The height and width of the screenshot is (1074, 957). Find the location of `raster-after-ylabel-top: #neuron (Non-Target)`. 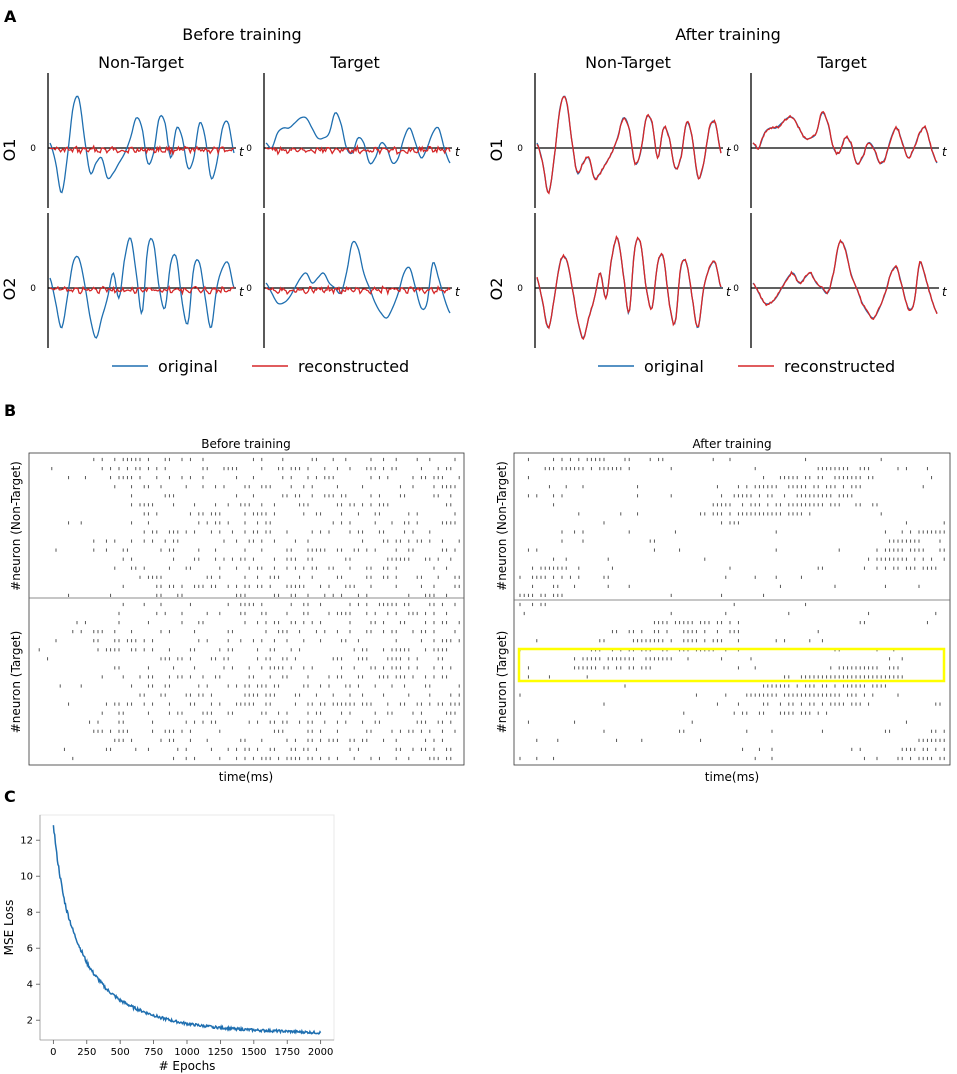

raster-after-ylabel-top: #neuron (Non-Target) is located at coordinates (502, 526).